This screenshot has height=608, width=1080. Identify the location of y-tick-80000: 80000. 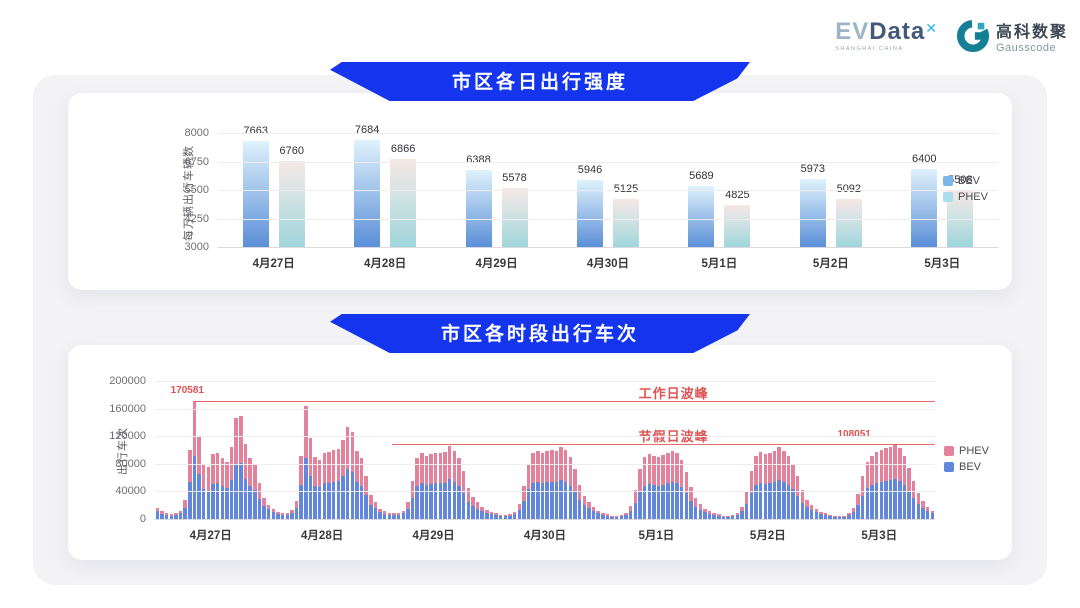
(130, 463).